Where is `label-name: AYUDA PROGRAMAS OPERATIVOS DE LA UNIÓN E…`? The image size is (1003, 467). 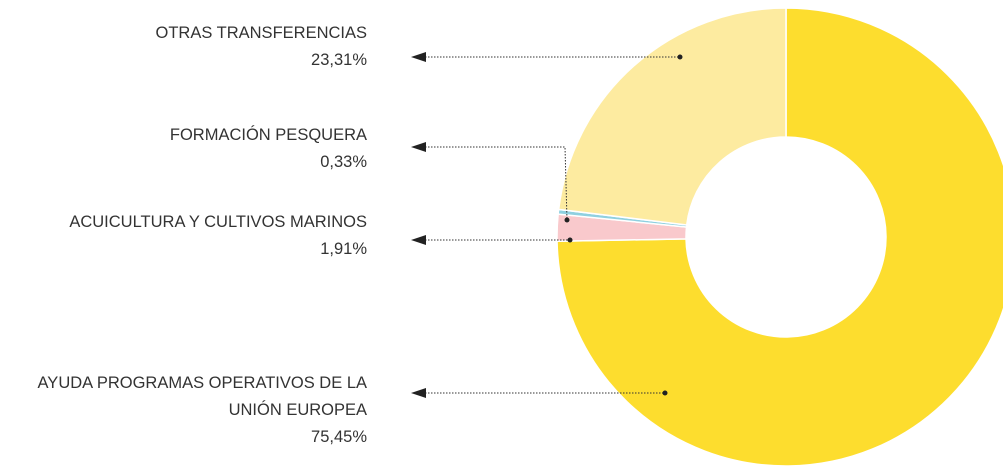 label-name: AYUDA PROGRAMAS OPERATIVOS DE LA UNIÓN E… is located at coordinates (202, 396).